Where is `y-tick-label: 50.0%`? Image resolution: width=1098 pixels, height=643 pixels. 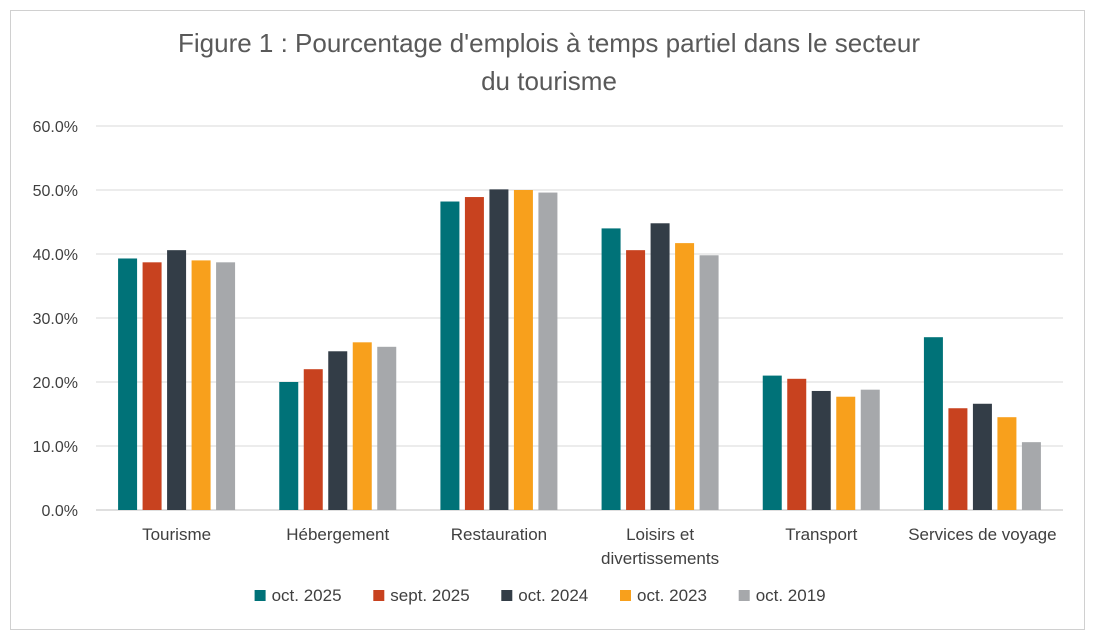 y-tick-label: 50.0% is located at coordinates (55, 191).